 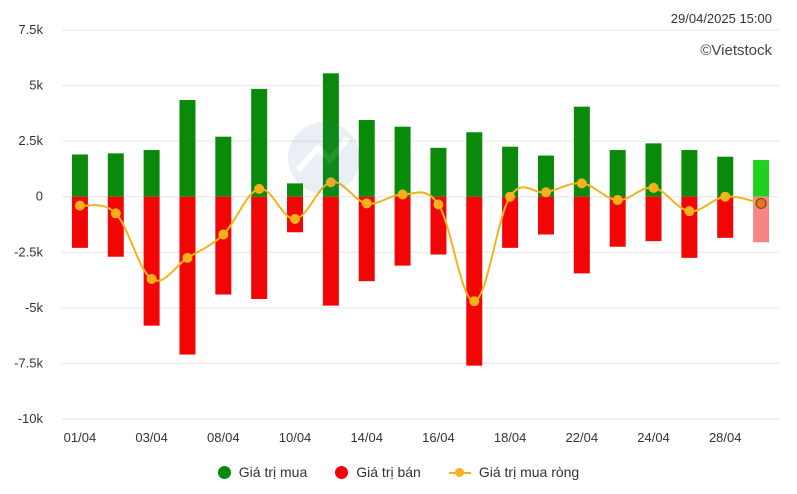 What do you see at coordinates (653, 437) in the screenshot?
I see `x-tick-label: 24/04` at bounding box center [653, 437].